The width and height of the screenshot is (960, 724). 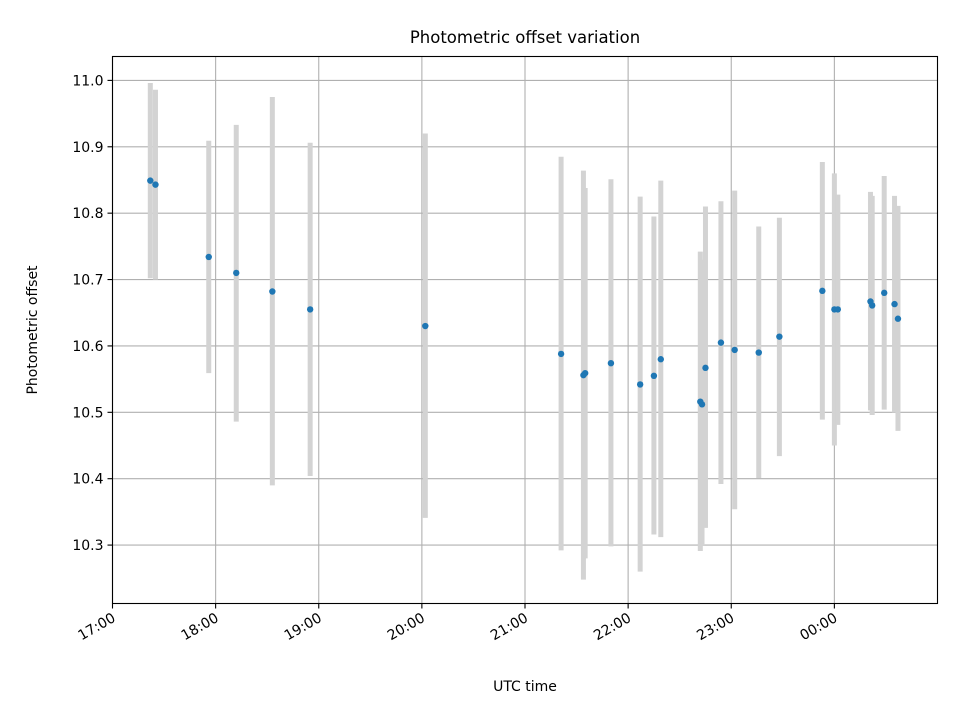 I want to click on y-tick-label: 10.7, so click(x=87, y=281).